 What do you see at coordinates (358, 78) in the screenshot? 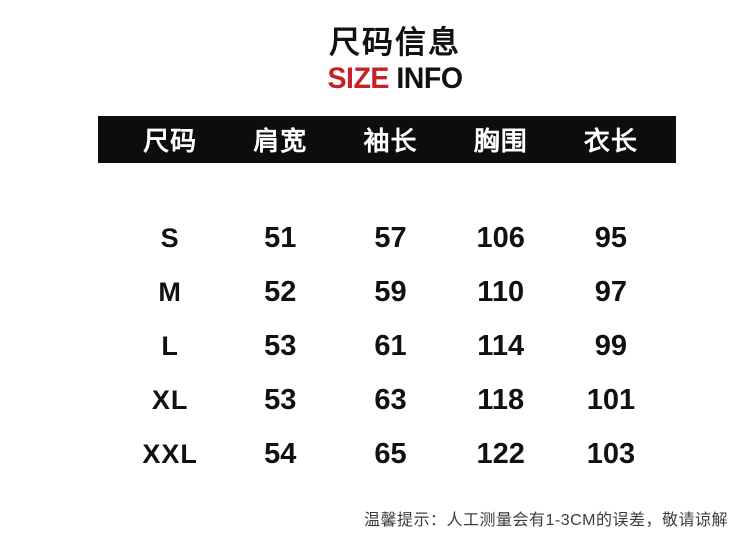
I see `subtitle-size-text: SIZE` at bounding box center [358, 78].